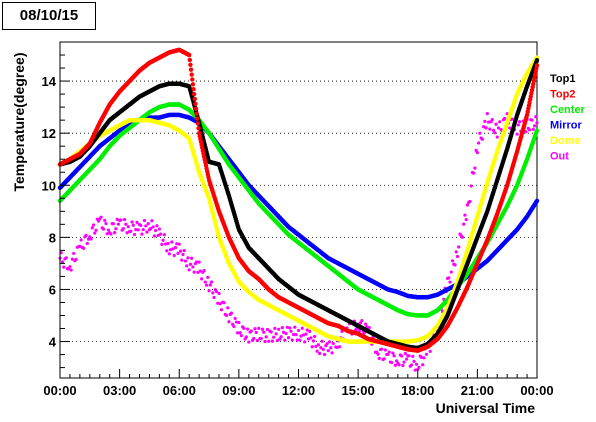 The width and height of the screenshot is (596, 422). I want to click on x-tick-label-5: 15:00, so click(358, 390).